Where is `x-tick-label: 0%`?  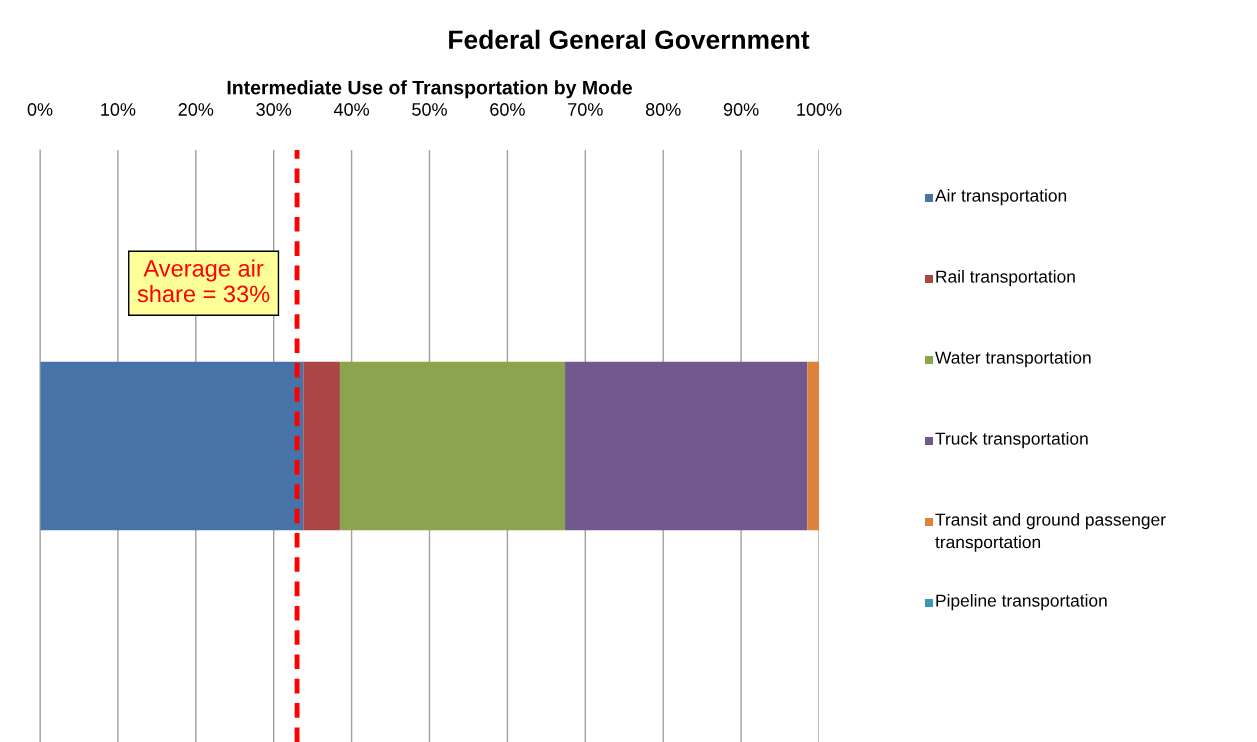
x-tick-label: 0% is located at coordinates (40, 109).